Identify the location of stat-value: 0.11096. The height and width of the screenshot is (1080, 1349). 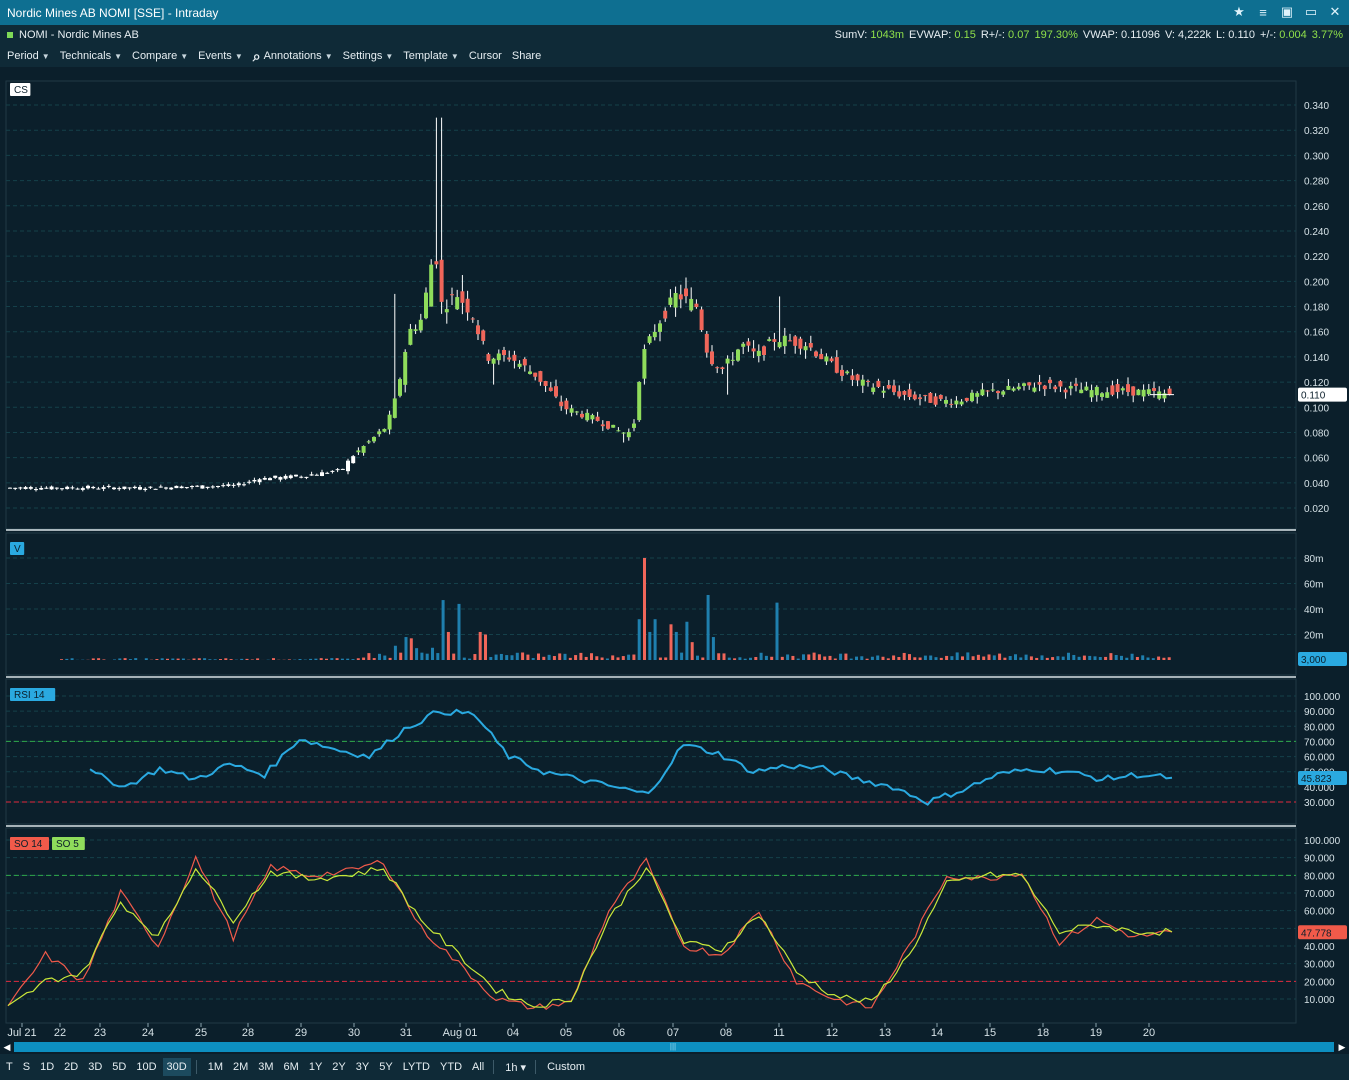
(1140, 35).